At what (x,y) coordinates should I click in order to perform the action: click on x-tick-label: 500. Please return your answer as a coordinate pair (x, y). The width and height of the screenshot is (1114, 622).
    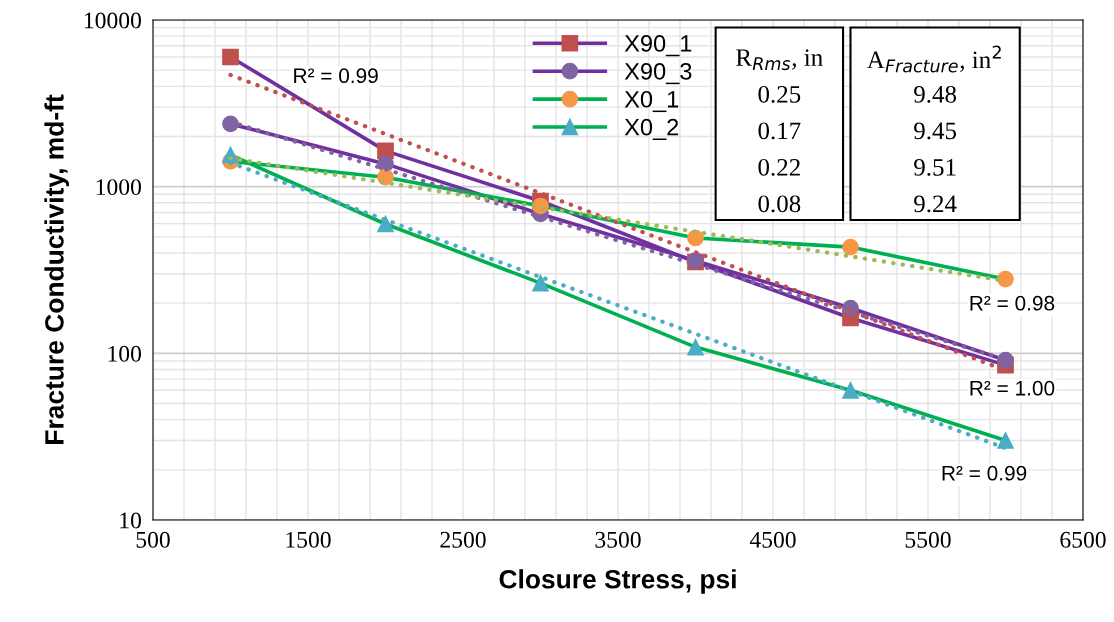
    Looking at the image, I should click on (153, 539).